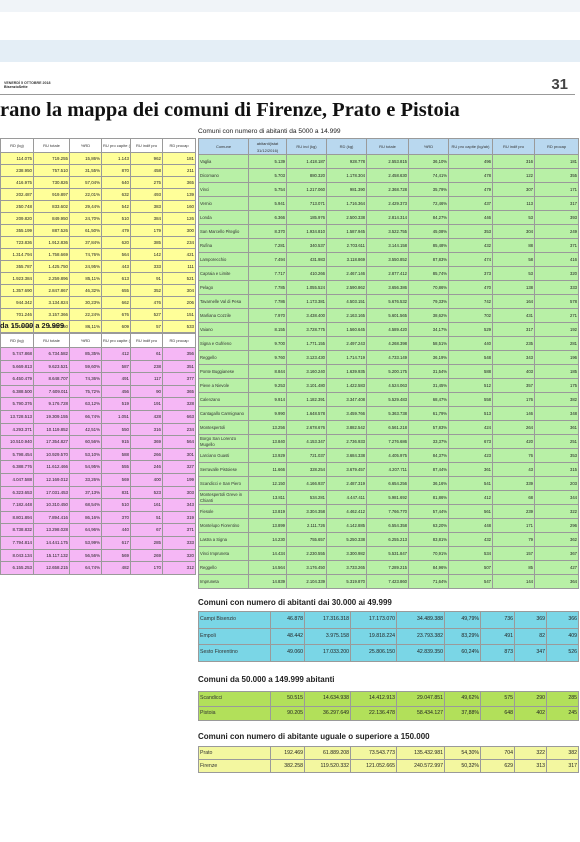 This screenshot has width=580, height=842. I want to click on table-cell: 17.033.200, so click(327, 653).